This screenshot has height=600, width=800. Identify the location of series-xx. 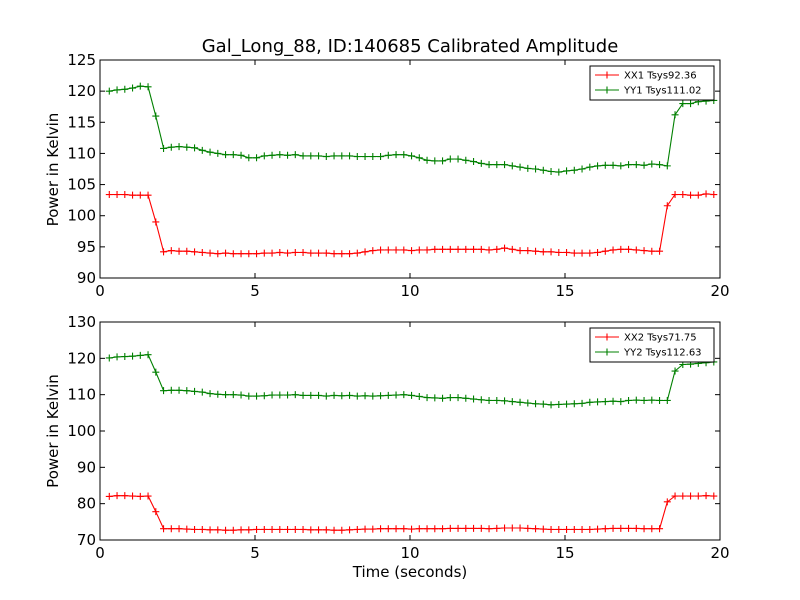
(411, 224).